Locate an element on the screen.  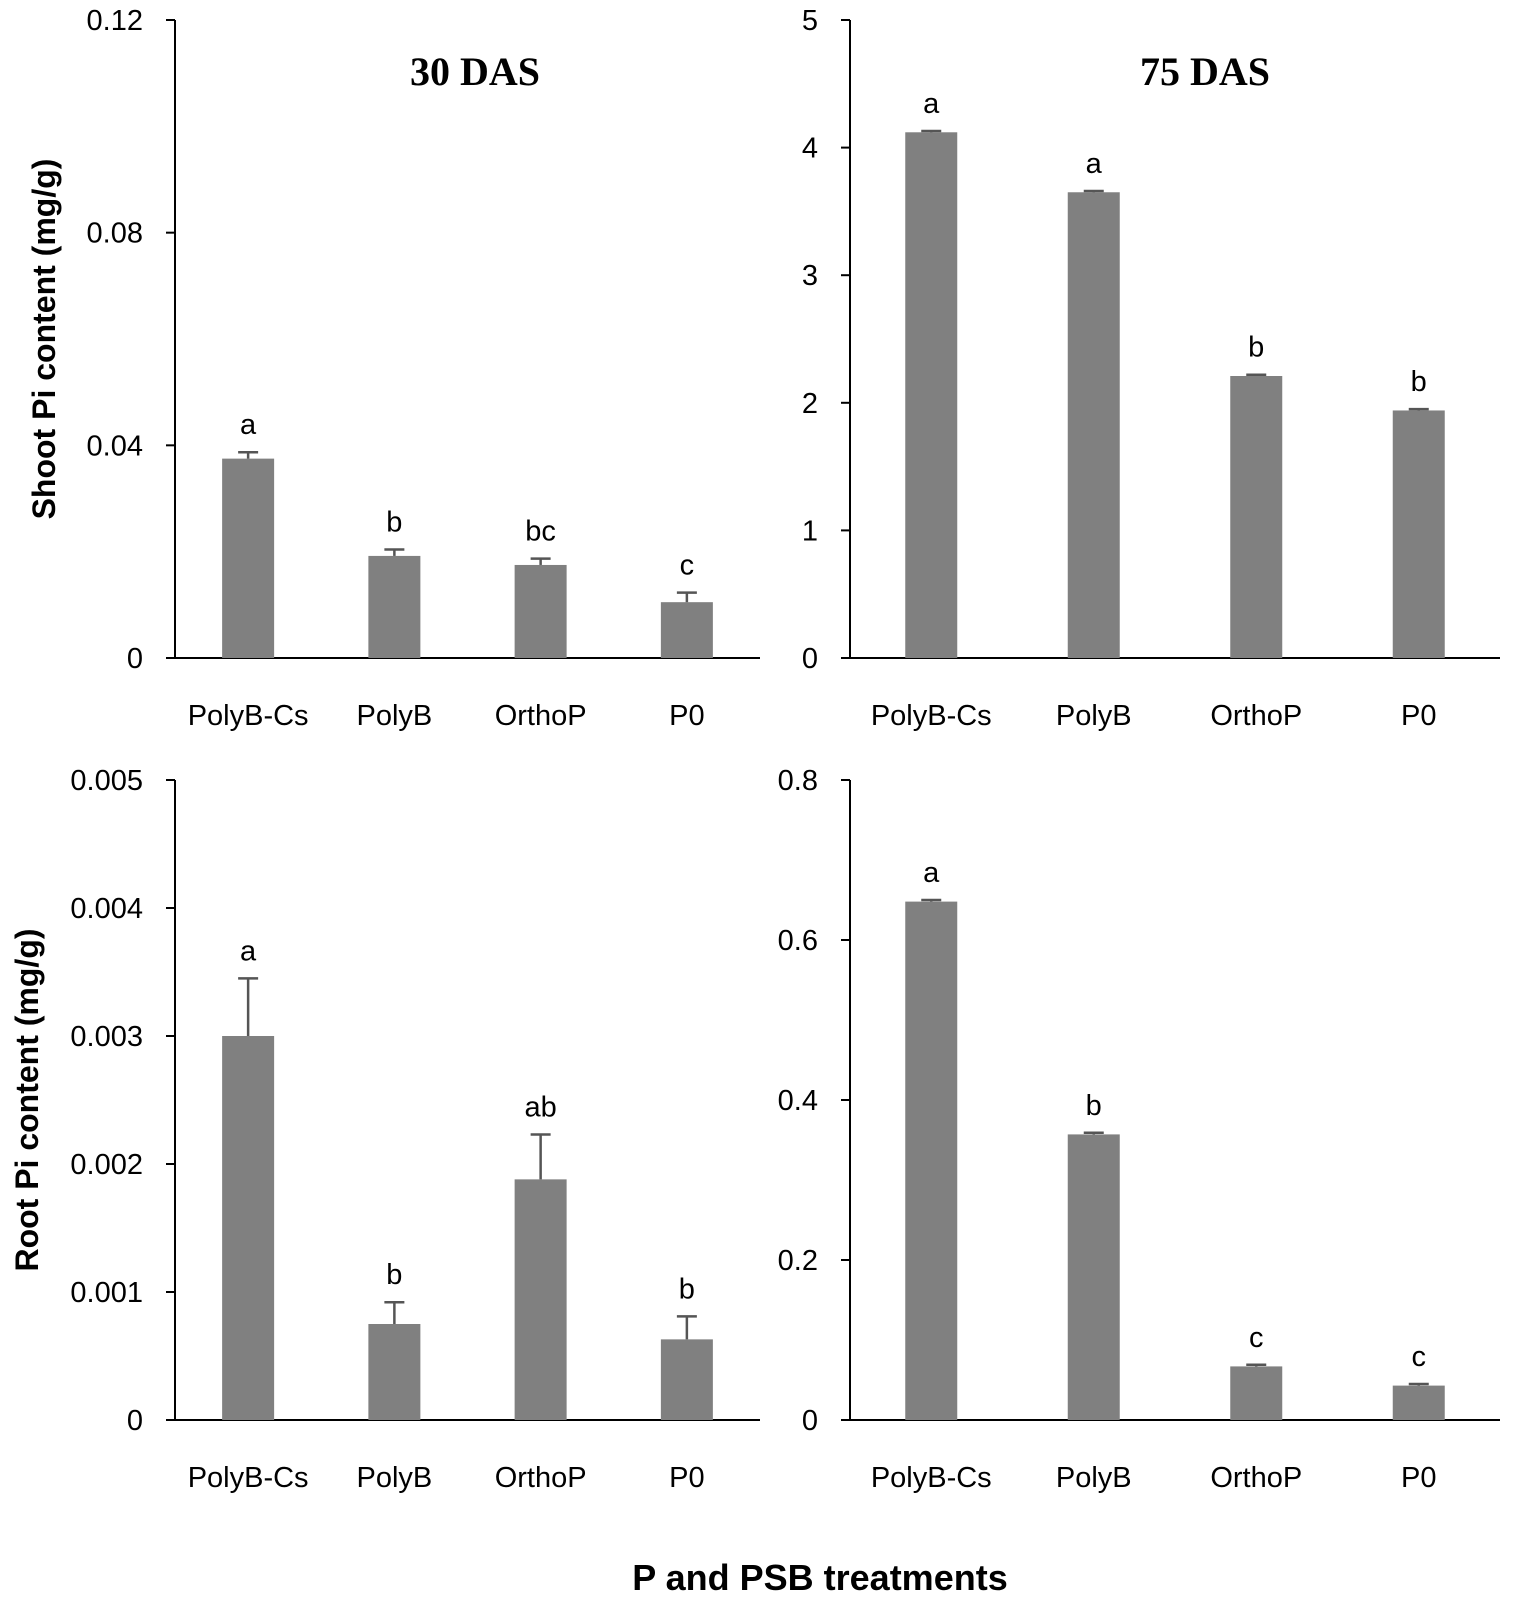
root-30das-y-axis-title: Root Pi content (mg/g) is located at coordinates (27, 1099).